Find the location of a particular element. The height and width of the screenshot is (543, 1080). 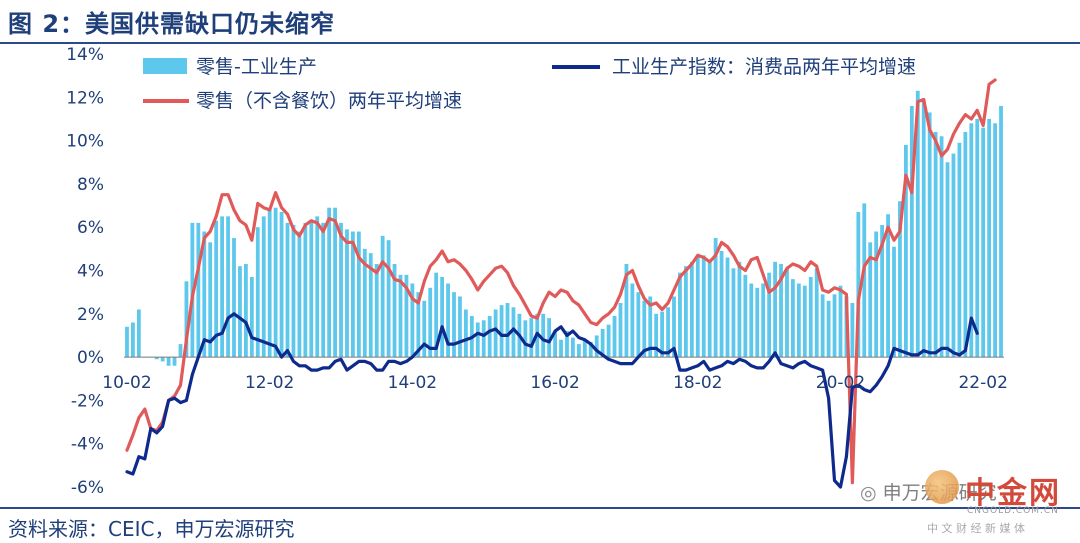

y-tick-label: 8% is located at coordinates (90, 185).